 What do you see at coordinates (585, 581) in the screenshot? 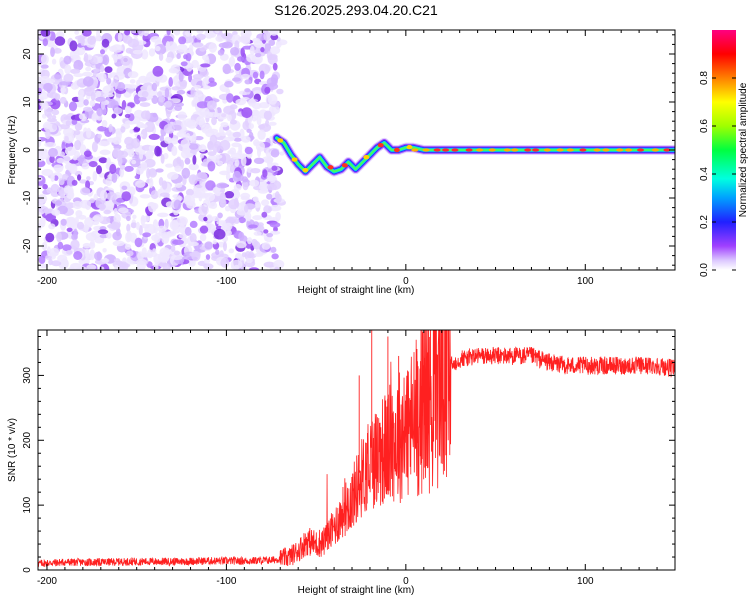
I see `snr-x-tick-label: 100` at bounding box center [585, 581].